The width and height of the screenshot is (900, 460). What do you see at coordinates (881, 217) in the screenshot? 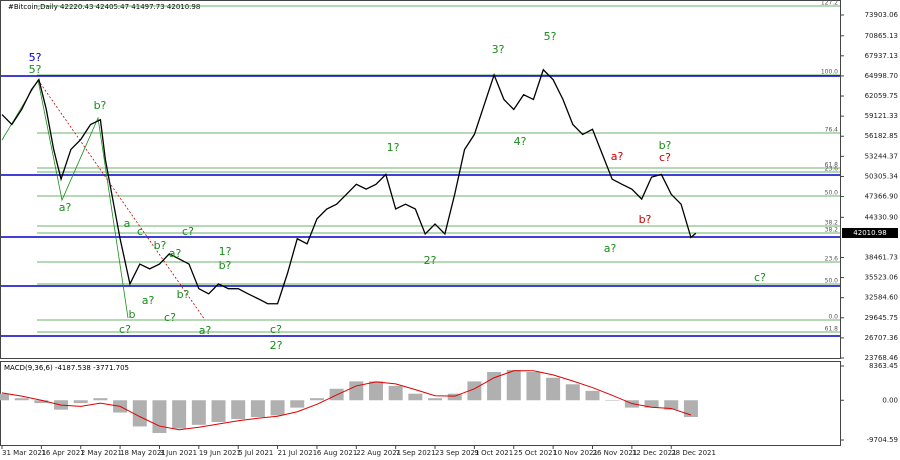
I see `y-tick-label: 44330.90` at bounding box center [881, 217].